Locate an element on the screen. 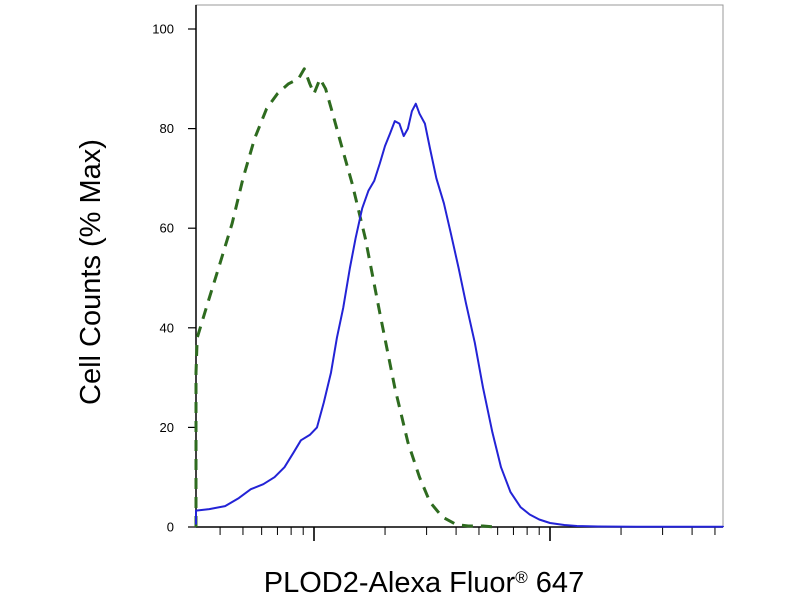  x-axis-title-main: PLOD2-Alexa Fluor is located at coordinates (390, 583).